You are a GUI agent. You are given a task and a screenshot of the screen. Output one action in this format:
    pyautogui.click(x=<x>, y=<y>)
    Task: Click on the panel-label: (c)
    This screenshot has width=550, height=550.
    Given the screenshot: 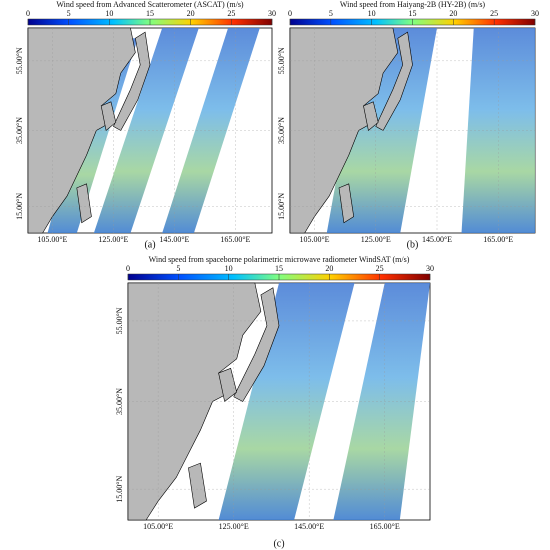 What is the action you would take?
    pyautogui.click(x=278, y=543)
    